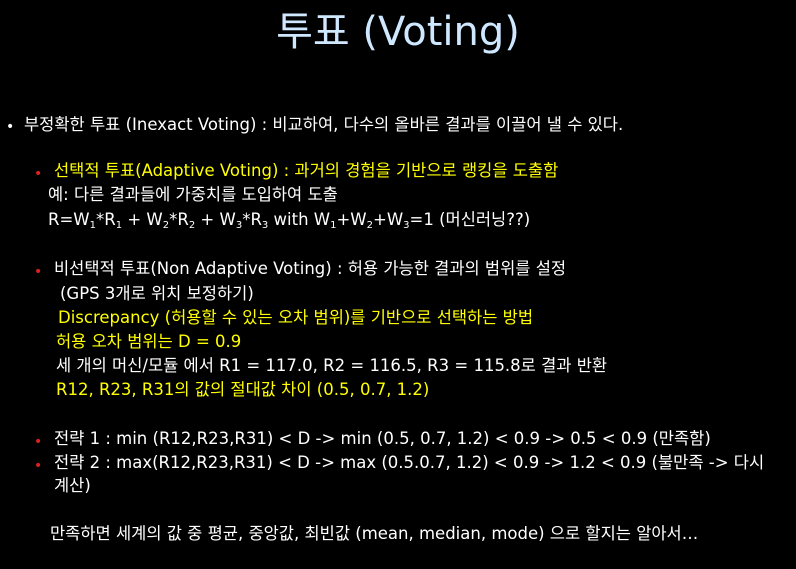 This screenshot has height=569, width=796. Describe the element at coordinates (398, 32) in the screenshot. I see `slide-title: 투표 (Voting)` at that location.